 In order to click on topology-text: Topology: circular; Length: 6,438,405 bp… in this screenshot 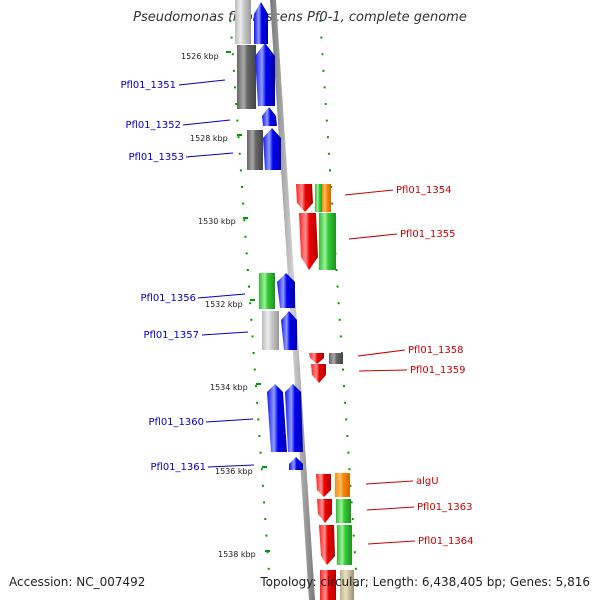, I will do `click(425, 582)`.